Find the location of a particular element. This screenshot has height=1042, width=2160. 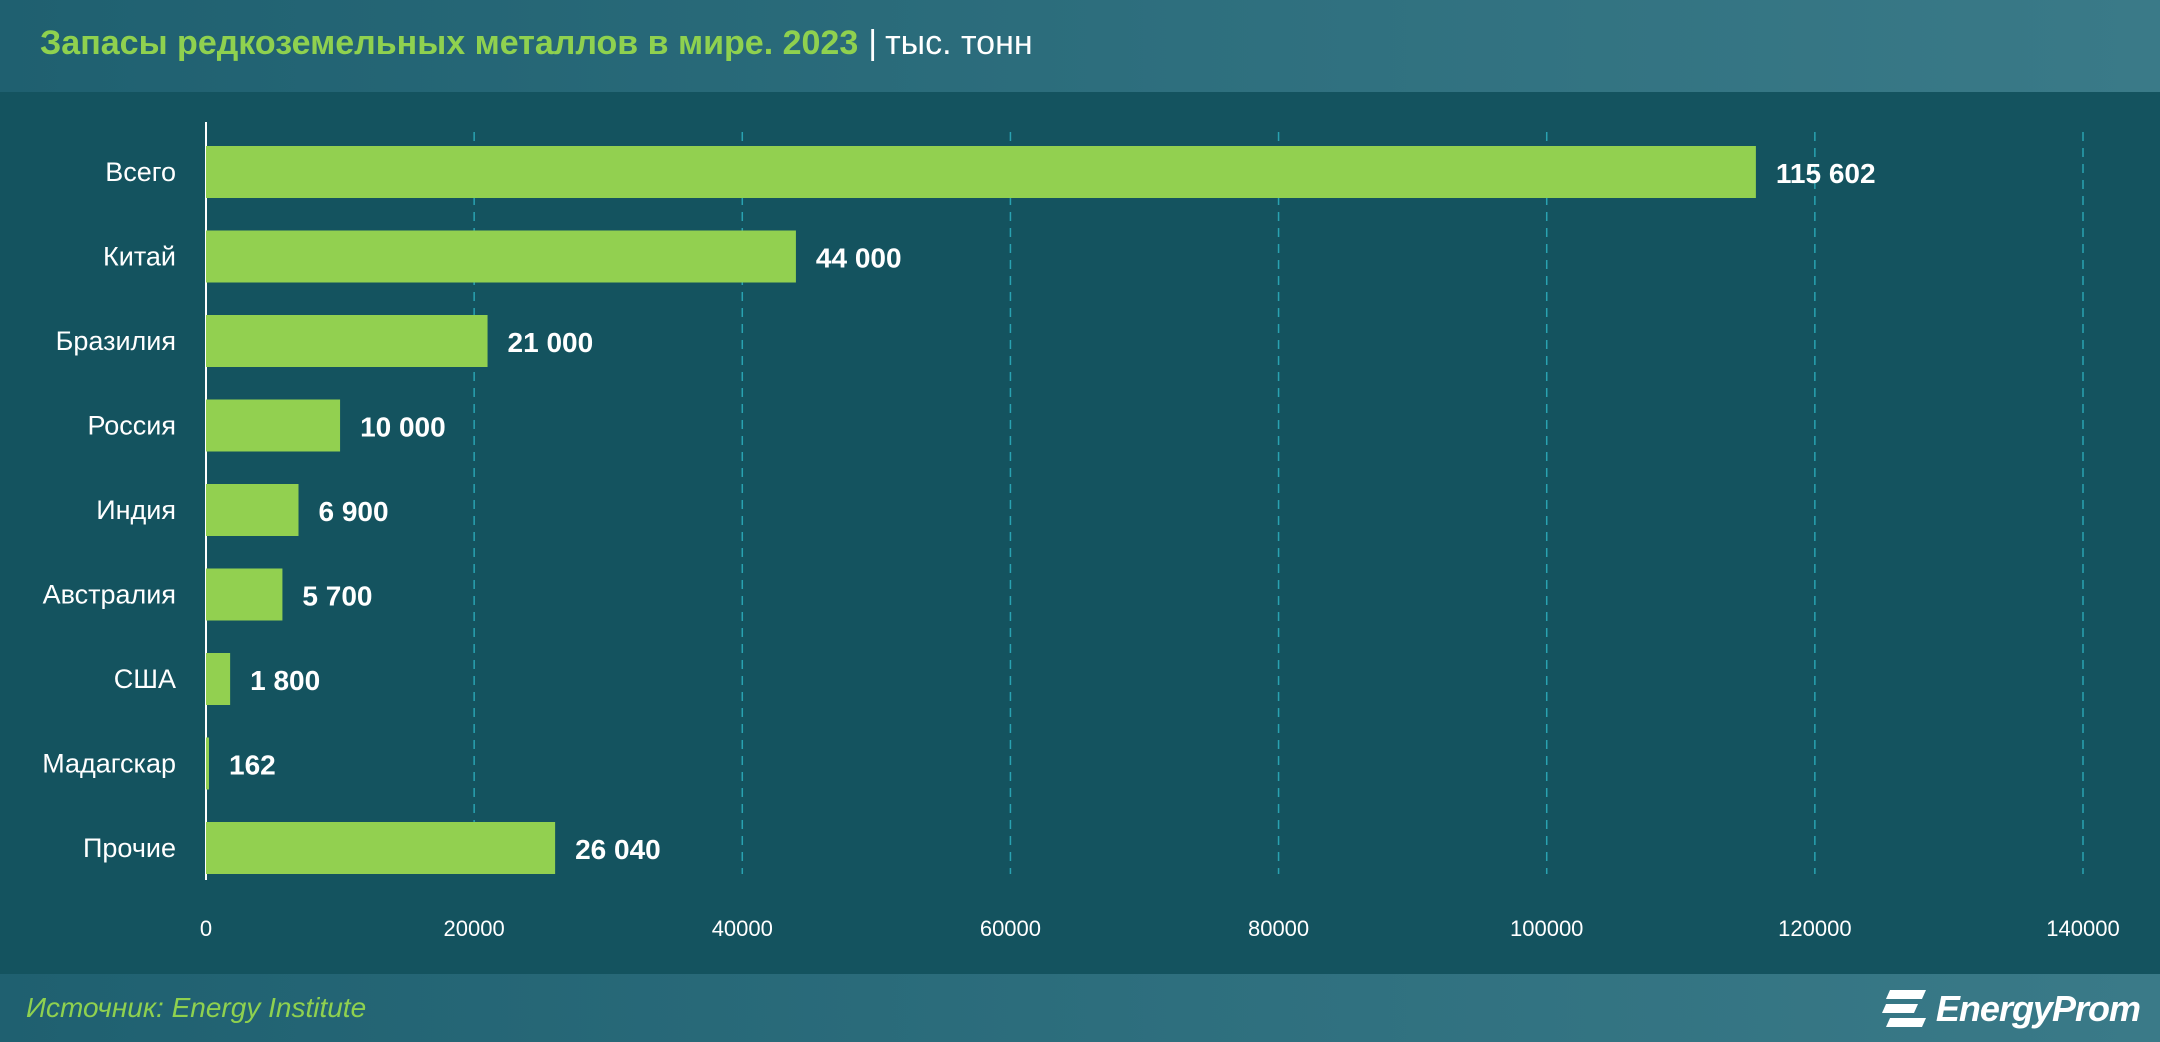

value-label: 115 602 is located at coordinates (1826, 173).